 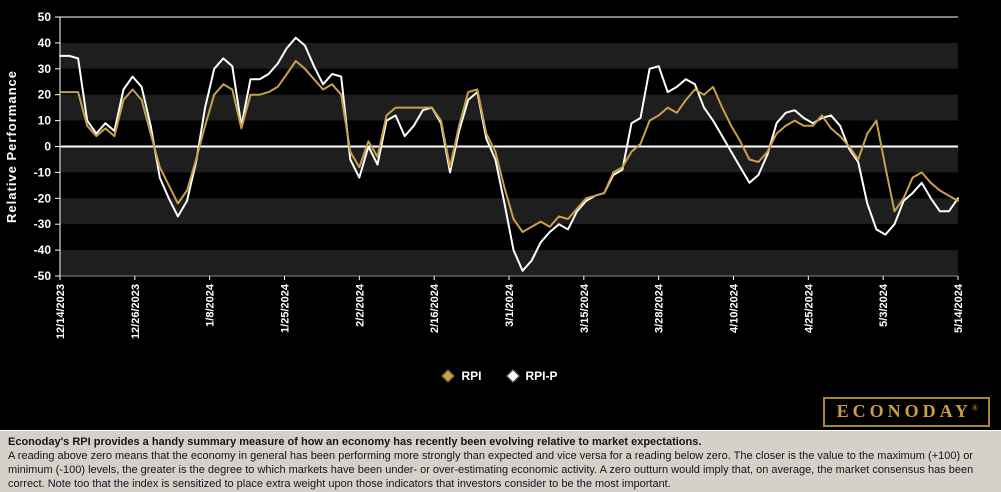 What do you see at coordinates (809, 308) in the screenshot?
I see `svg-text: 4/25/2024` at bounding box center [809, 308].